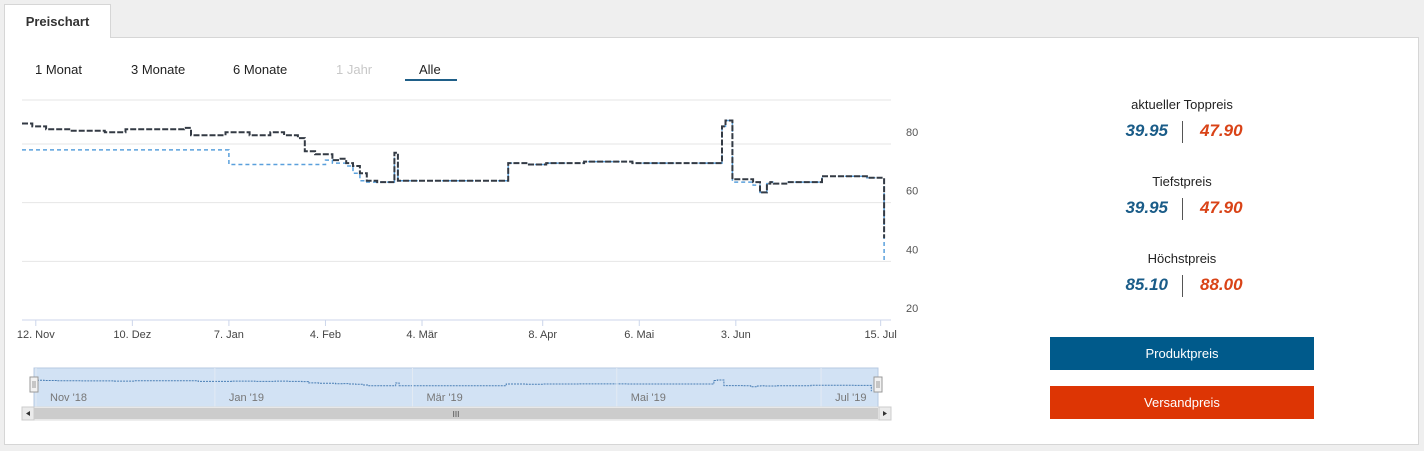 This screenshot has width=1424, height=451. Describe the element at coordinates (850, 398) in the screenshot. I see `navigator-tick-label: Jul '19` at that location.